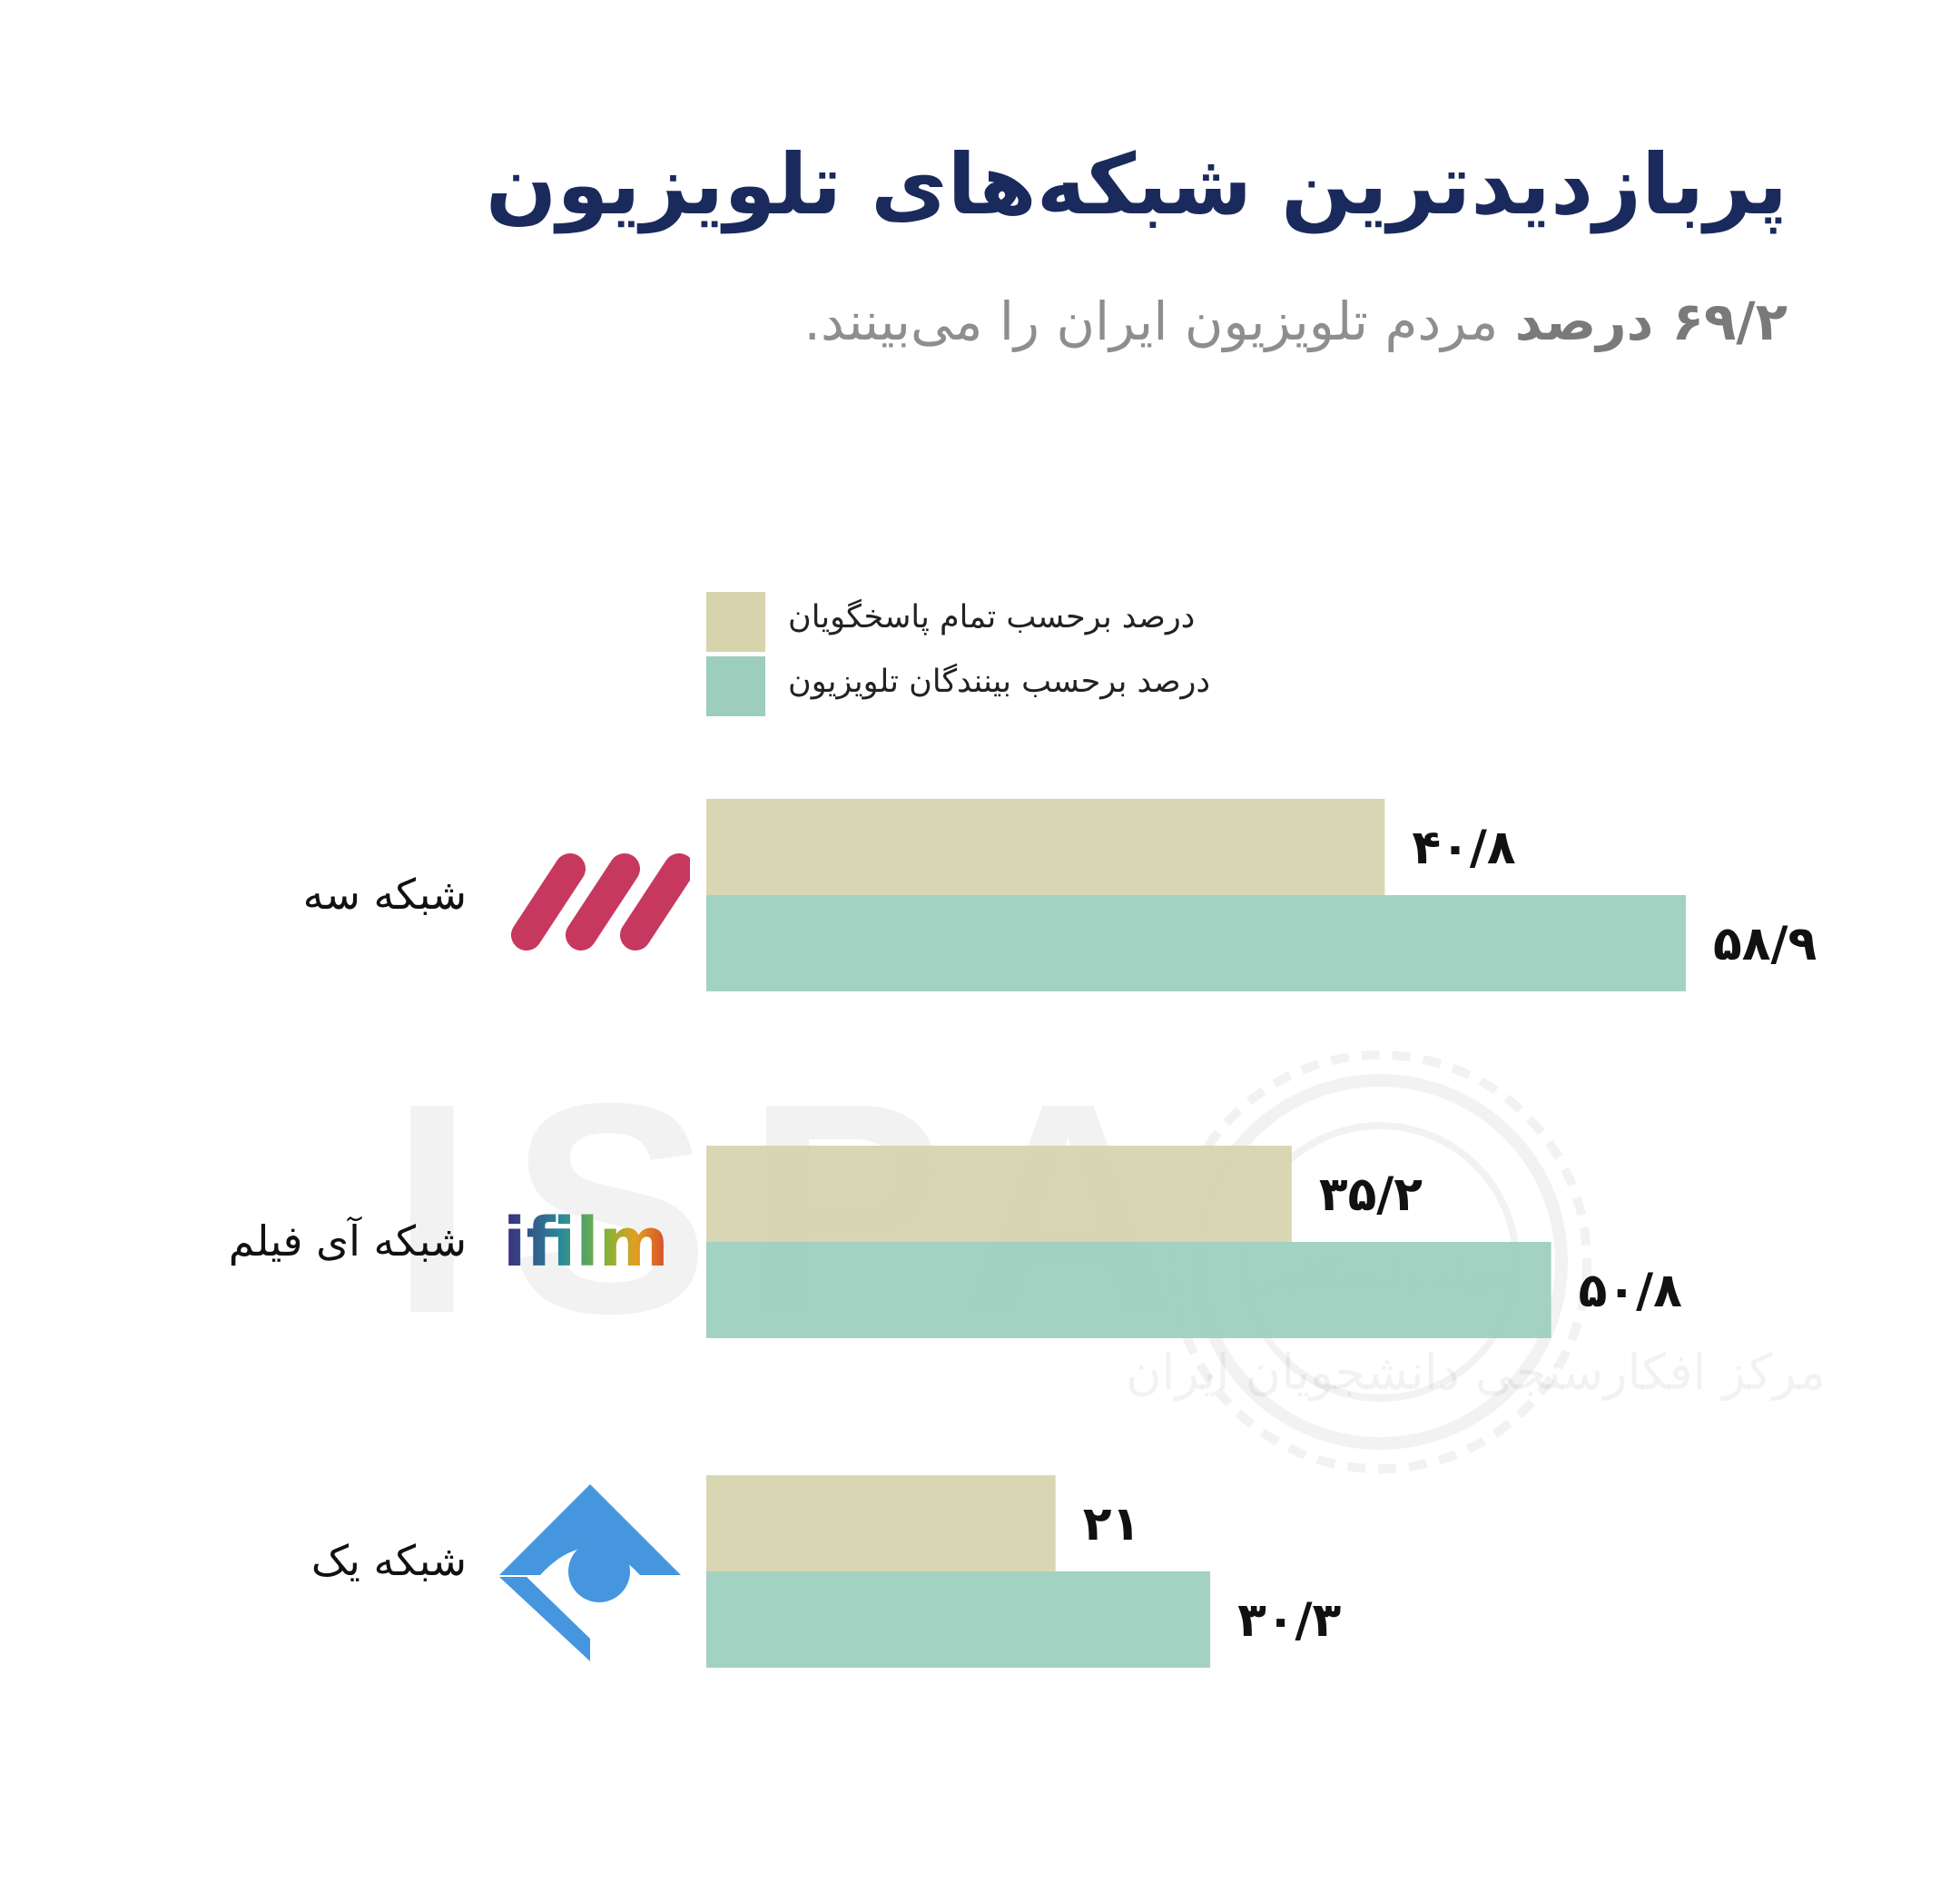 The height and width of the screenshot is (1901, 1960). Describe the element at coordinates (590, 1573) in the screenshot. I see `shabake1-logo` at that location.